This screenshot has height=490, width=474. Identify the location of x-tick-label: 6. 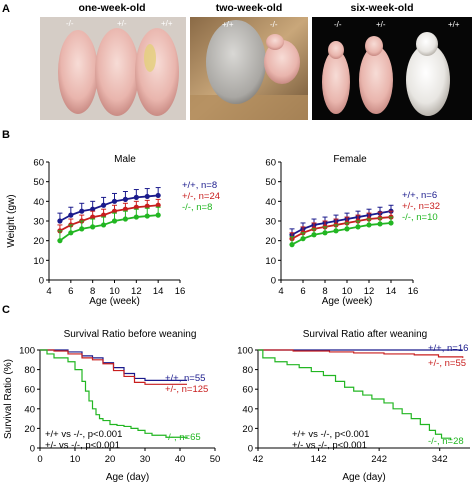
(302, 291).